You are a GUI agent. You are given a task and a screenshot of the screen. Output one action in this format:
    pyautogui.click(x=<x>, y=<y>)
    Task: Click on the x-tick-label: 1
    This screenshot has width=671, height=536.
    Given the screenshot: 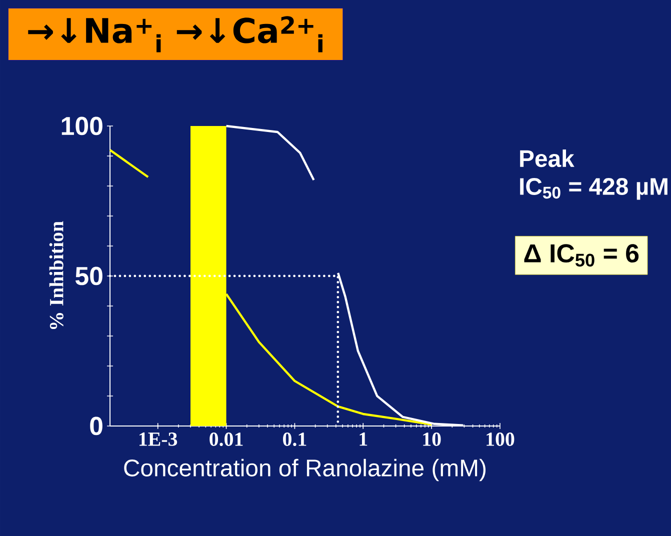 What is the action you would take?
    pyautogui.click(x=364, y=439)
    